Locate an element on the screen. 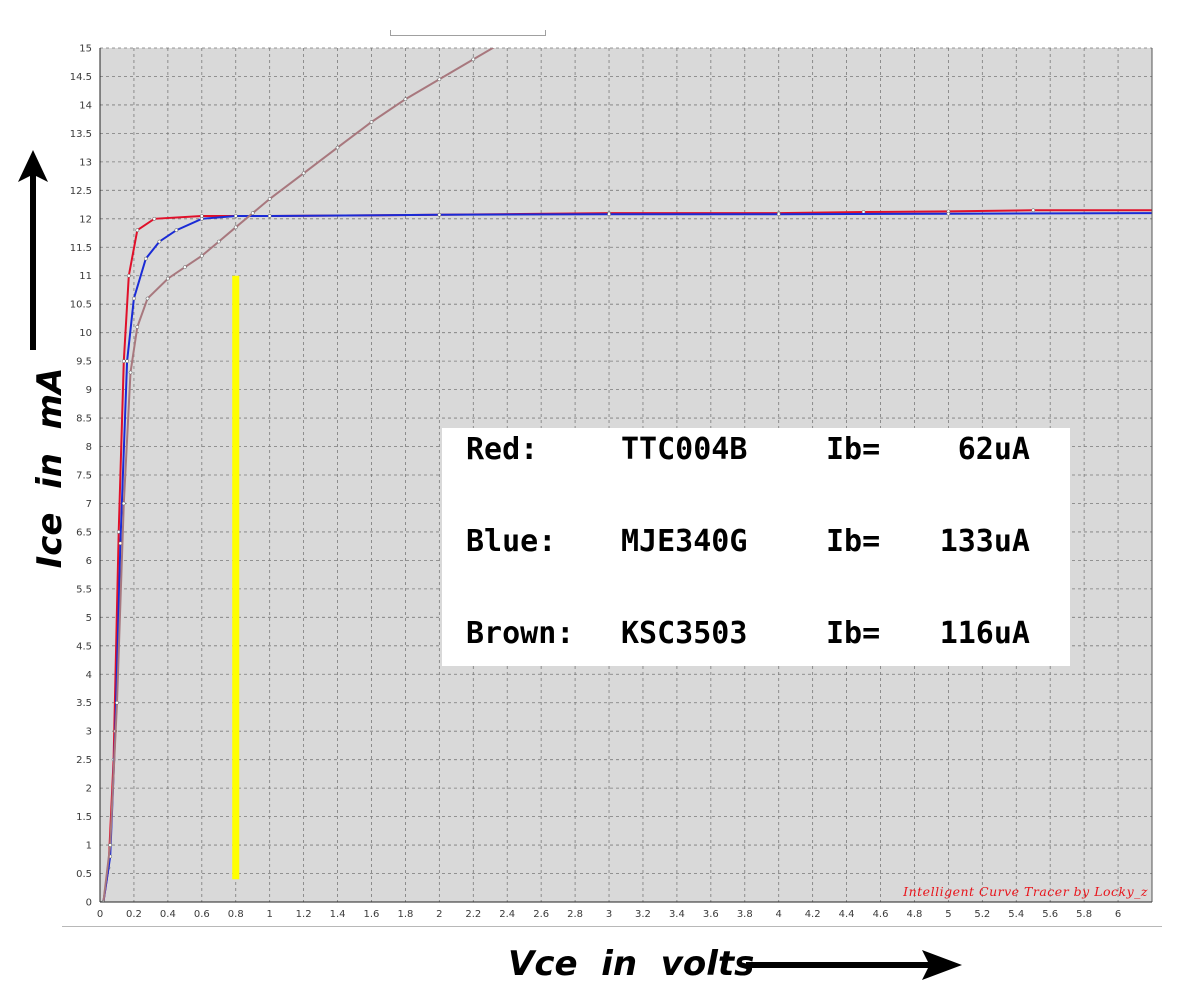  legend-row-blue: Blue: MJE340G Ib= 133uA is located at coordinates (748, 544).